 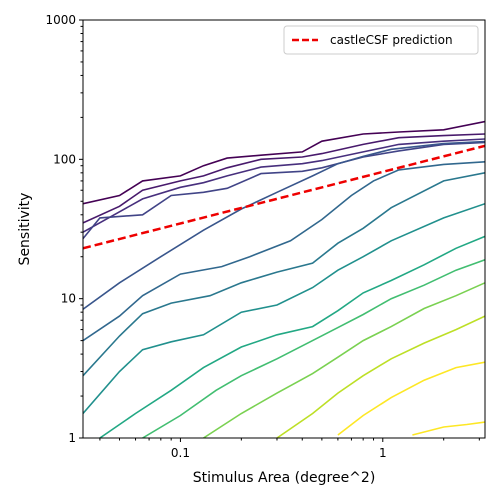 I want to click on legend: castleCSF prediction, so click(x=381, y=40).